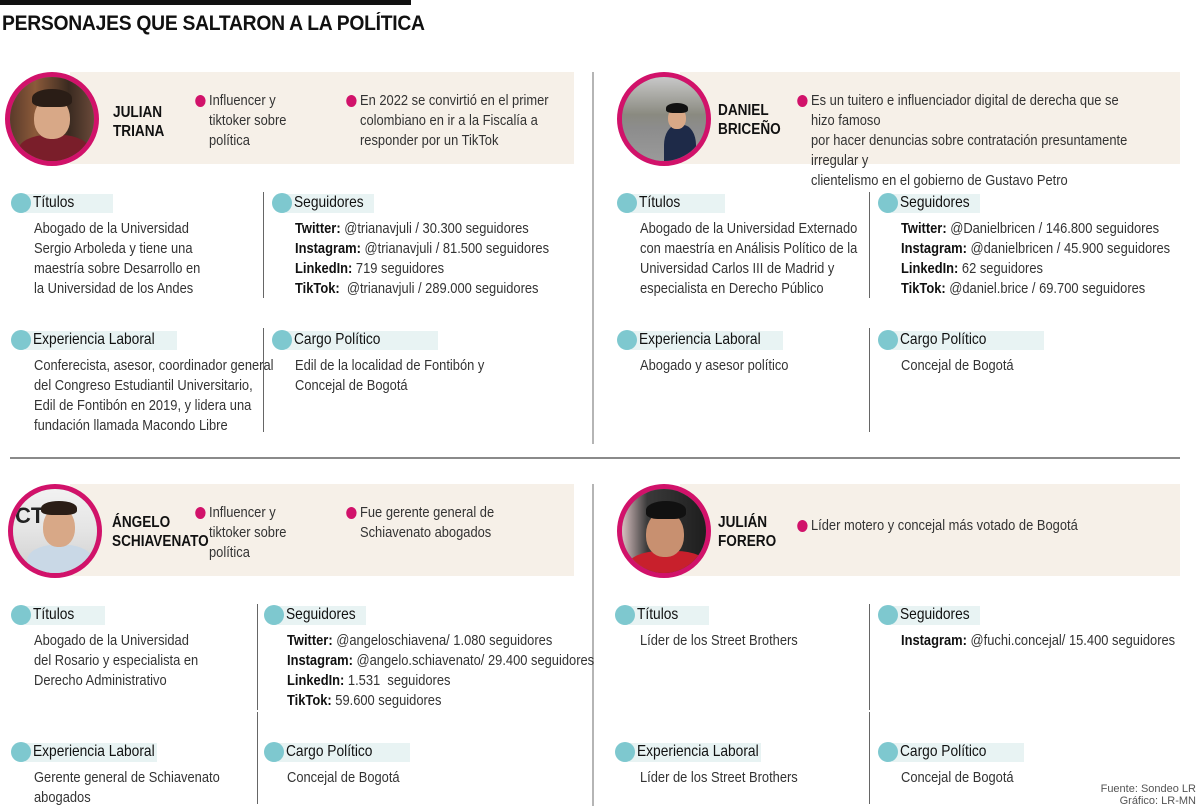 Image resolution: width=1200 pixels, height=810 pixels. What do you see at coordinates (160, 532) in the screenshot?
I see `person-name: ÁNGELO SCHIAVENATO` at bounding box center [160, 532].